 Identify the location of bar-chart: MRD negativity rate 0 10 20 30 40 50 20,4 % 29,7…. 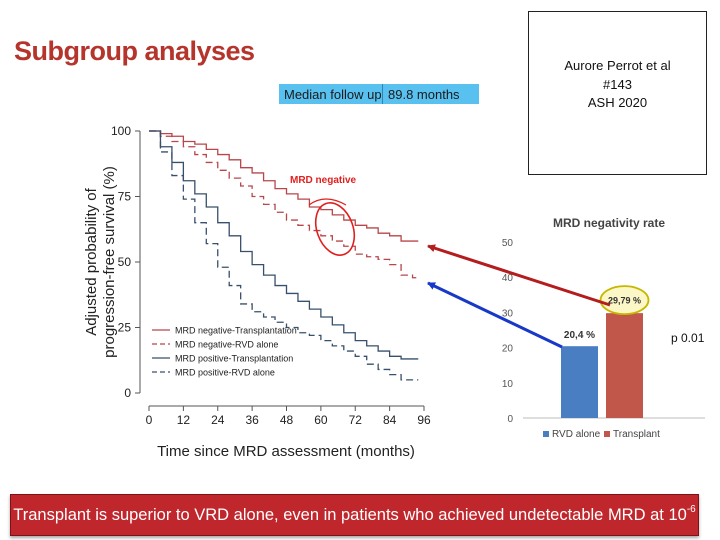
(603, 328).